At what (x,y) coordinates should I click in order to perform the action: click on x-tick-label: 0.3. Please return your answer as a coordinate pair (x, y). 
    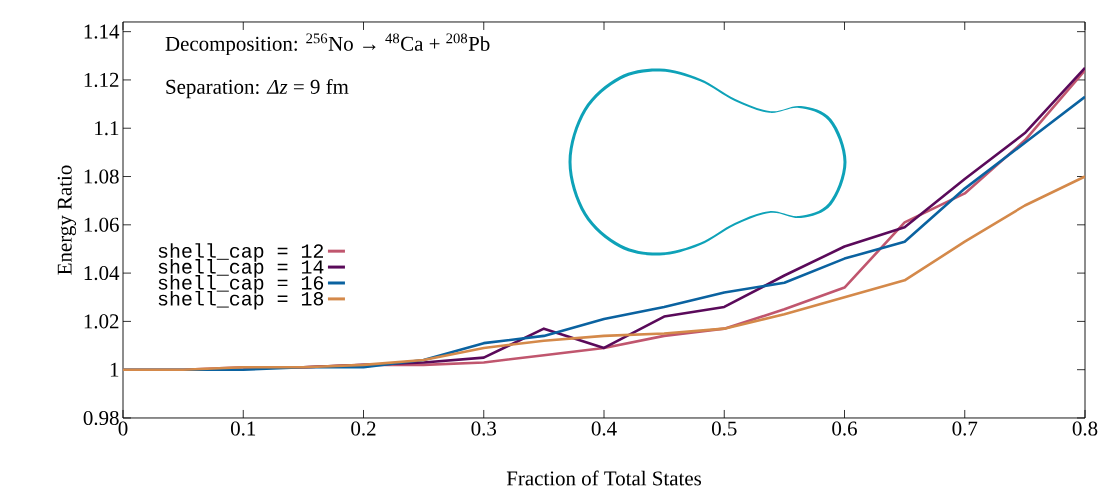
    Looking at the image, I should click on (484, 428).